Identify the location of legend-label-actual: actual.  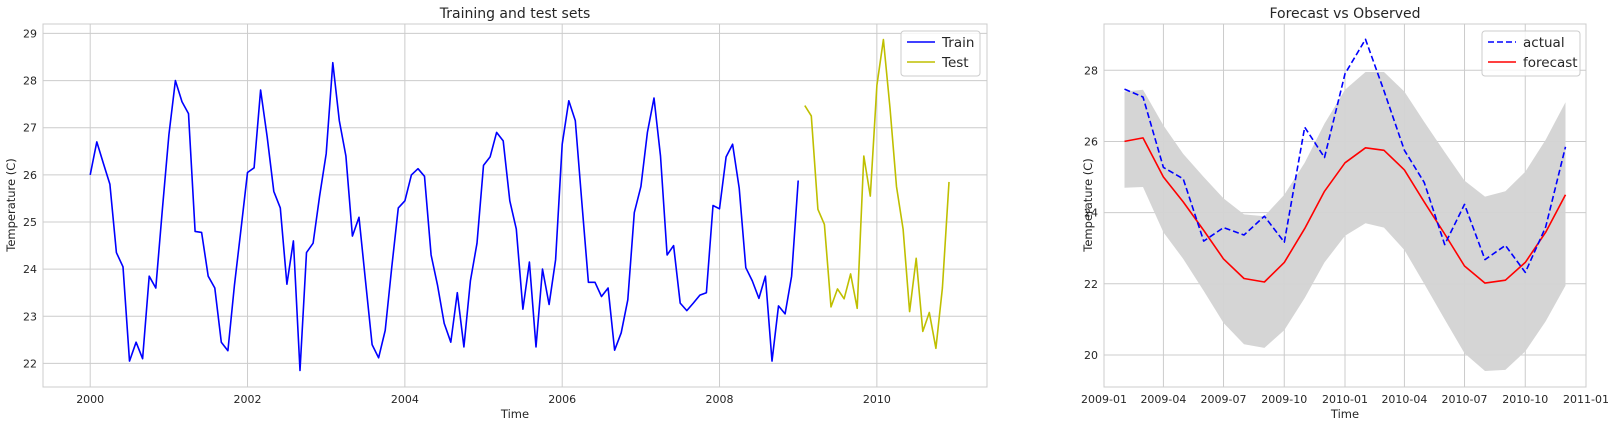
(1544, 43).